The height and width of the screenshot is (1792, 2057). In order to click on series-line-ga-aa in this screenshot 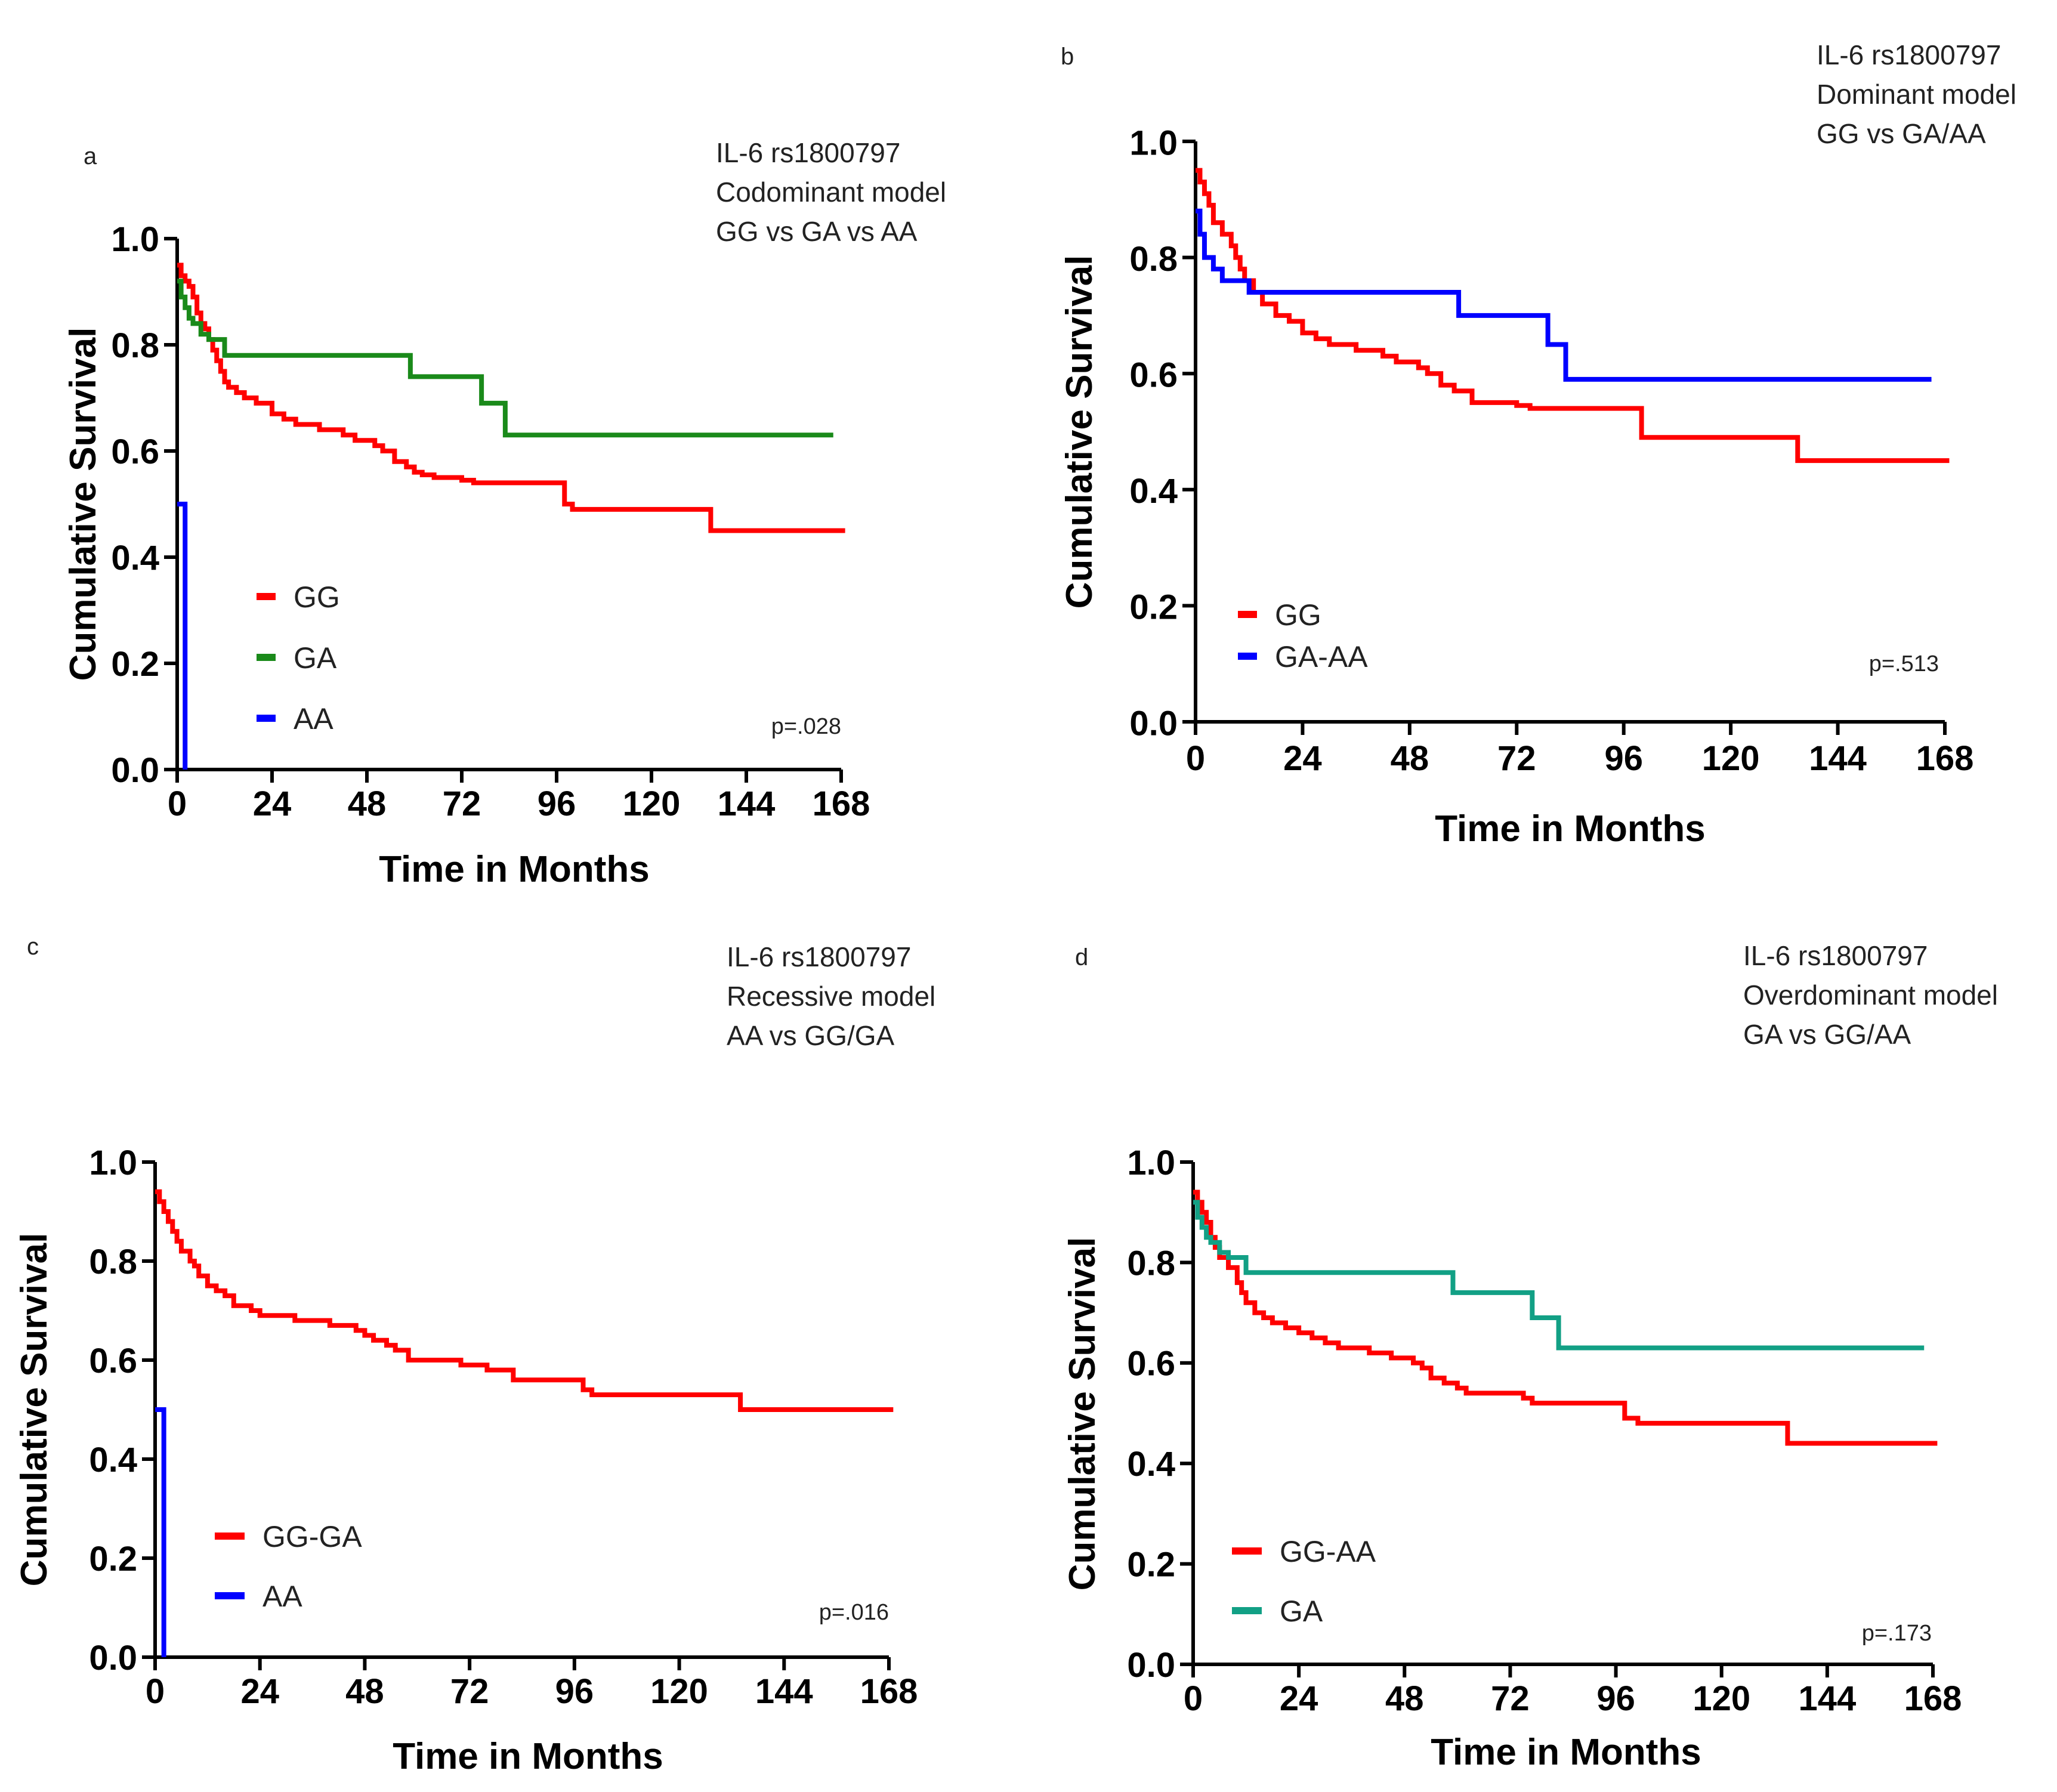, I will do `click(1564, 295)`.